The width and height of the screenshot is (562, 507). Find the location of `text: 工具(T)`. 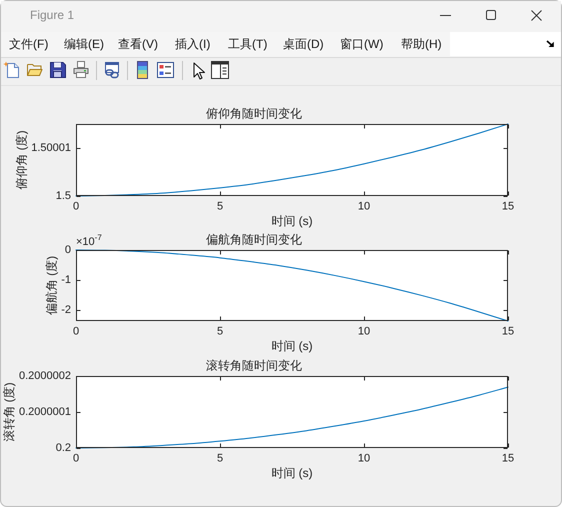

text: 工具(T) is located at coordinates (248, 44).